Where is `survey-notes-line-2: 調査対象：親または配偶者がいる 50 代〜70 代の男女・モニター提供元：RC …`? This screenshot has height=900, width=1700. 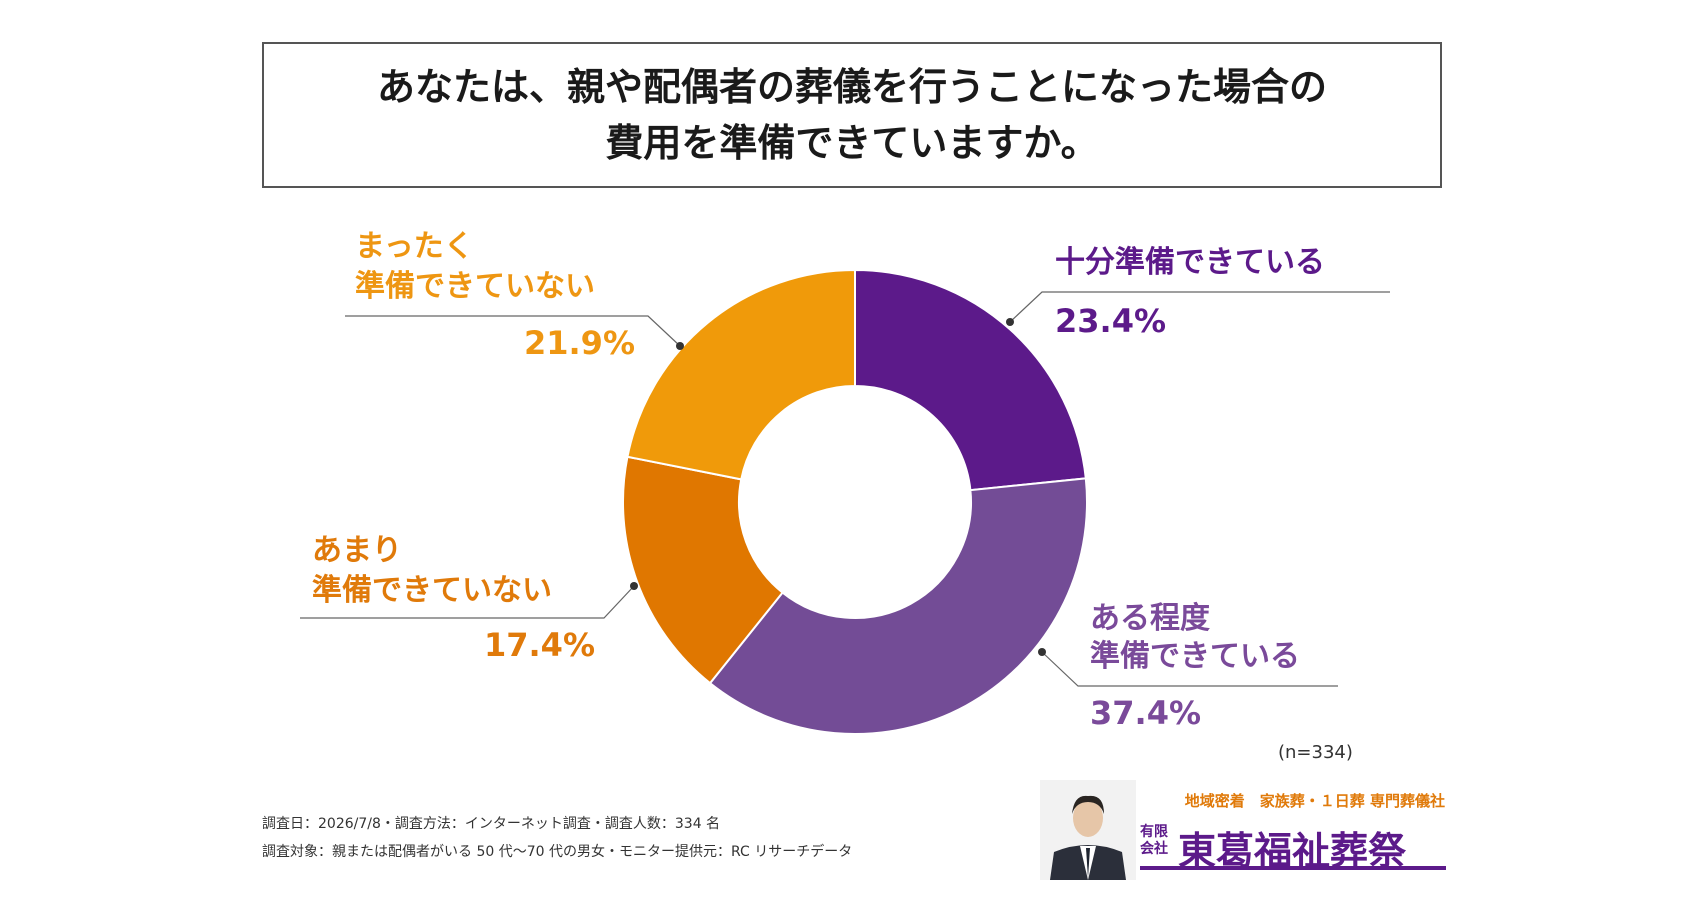 survey-notes-line-2: 調査対象：親または配偶者がいる 50 代〜70 代の男女・モニター提供元：RC … is located at coordinates (557, 852).